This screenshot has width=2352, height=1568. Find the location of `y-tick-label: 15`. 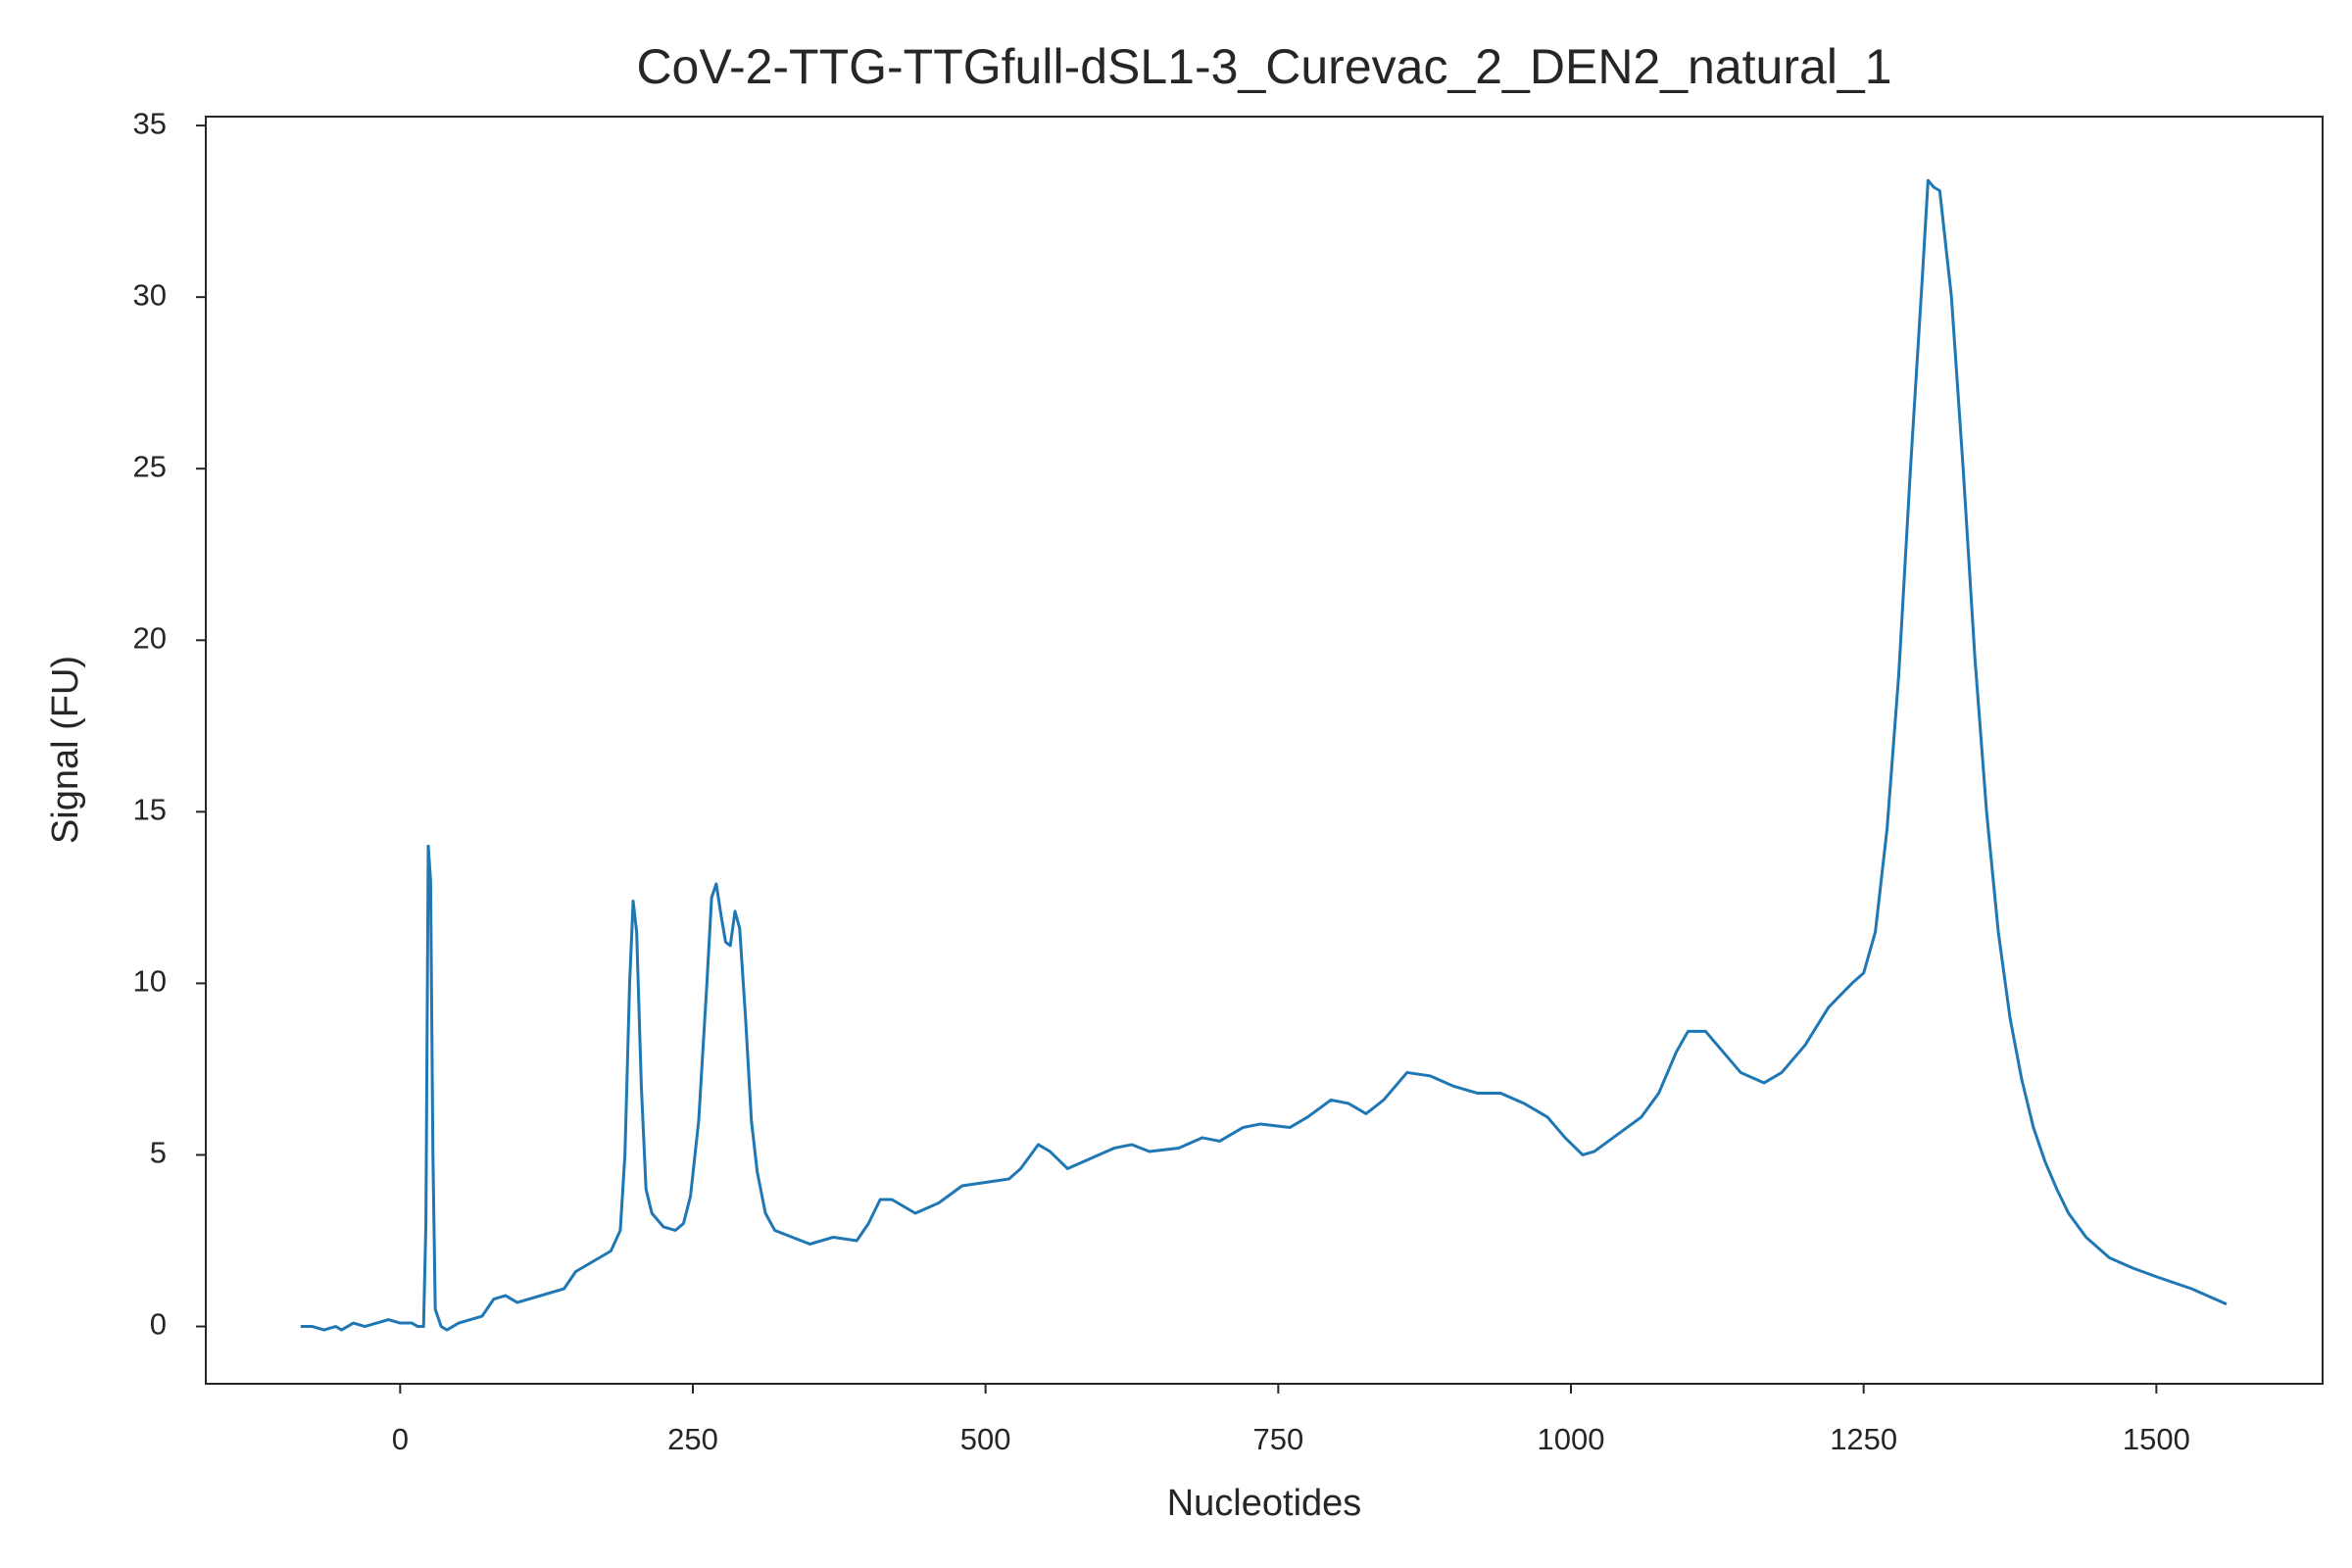

y-tick-label: 15 is located at coordinates (150, 810).